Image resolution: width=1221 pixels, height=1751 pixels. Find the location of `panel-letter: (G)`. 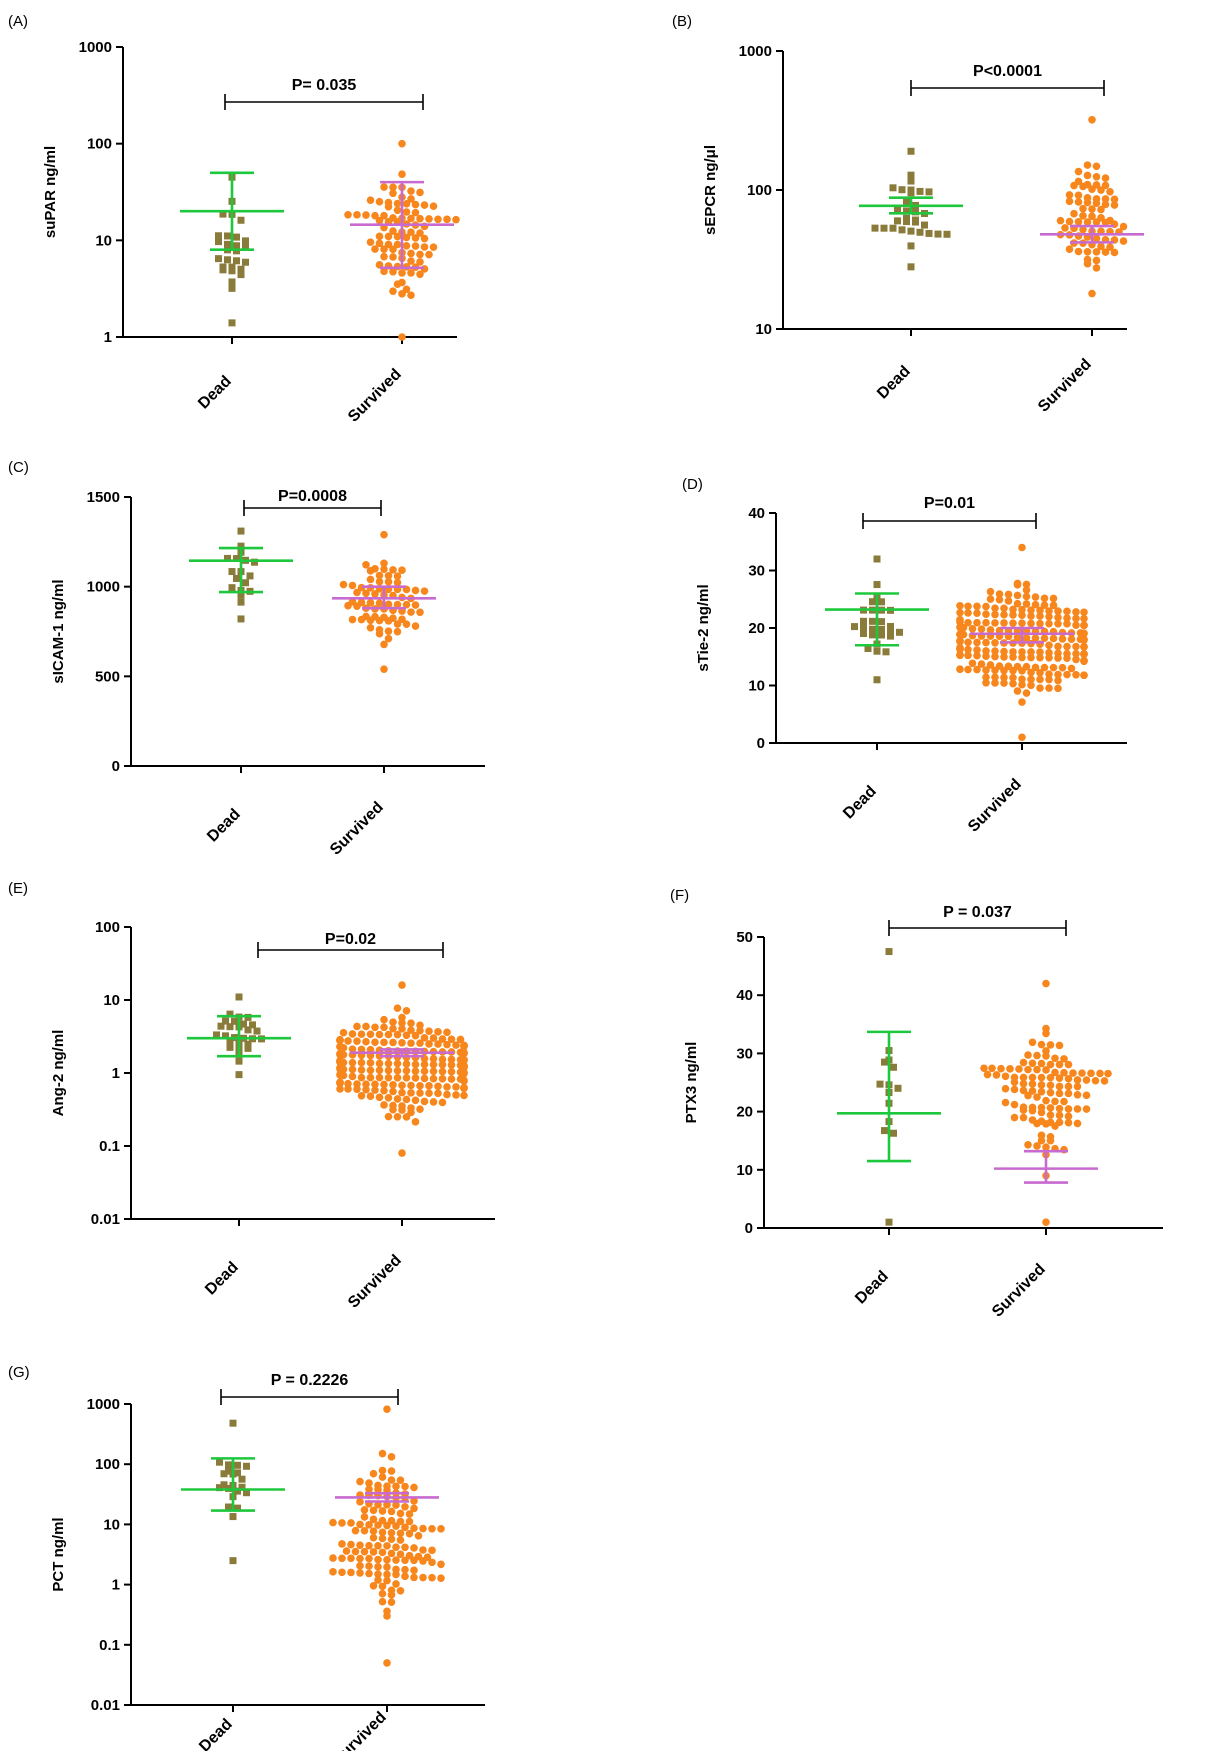

panel-letter: (G) is located at coordinates (19, 1372).